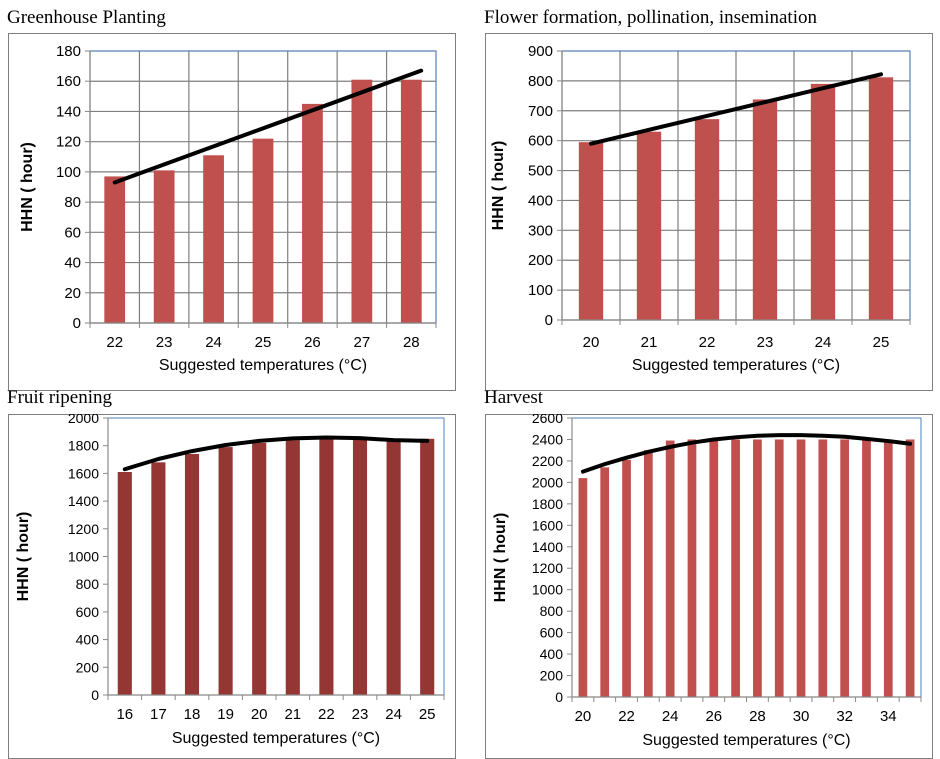 This screenshot has height=759, width=940. I want to click on y-tick-label: 2600, so click(547, 420).